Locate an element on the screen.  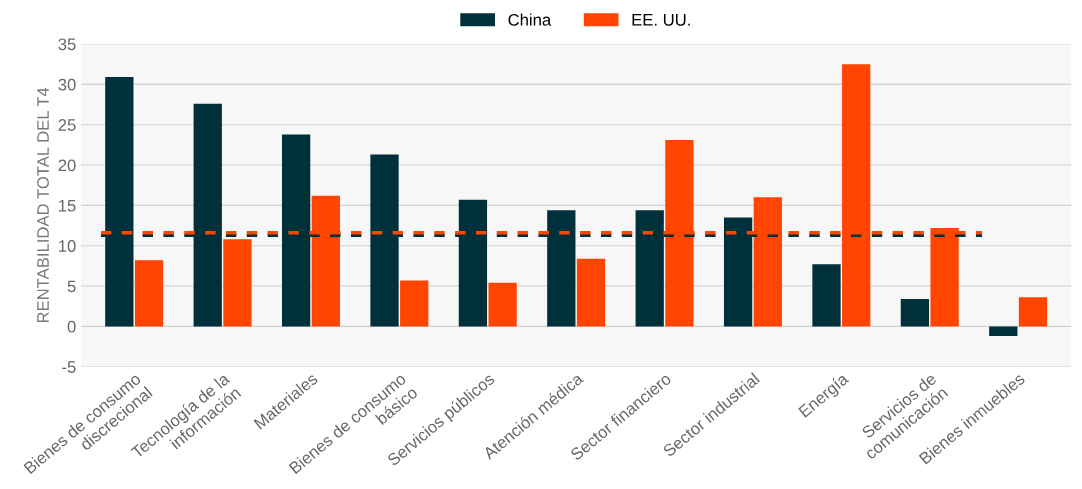
y-tick-label: 35 is located at coordinates (67, 44).